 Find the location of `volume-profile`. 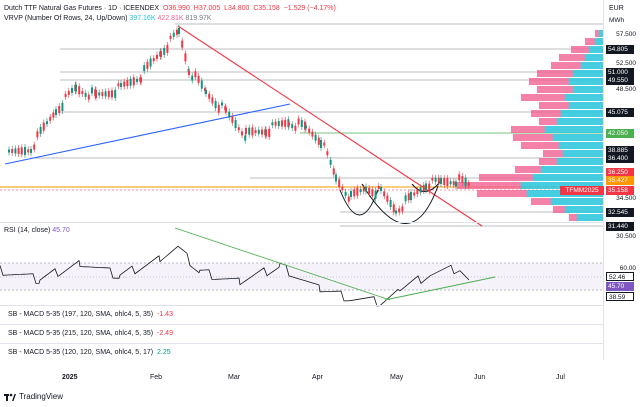

volume-profile is located at coordinates (530, 125).